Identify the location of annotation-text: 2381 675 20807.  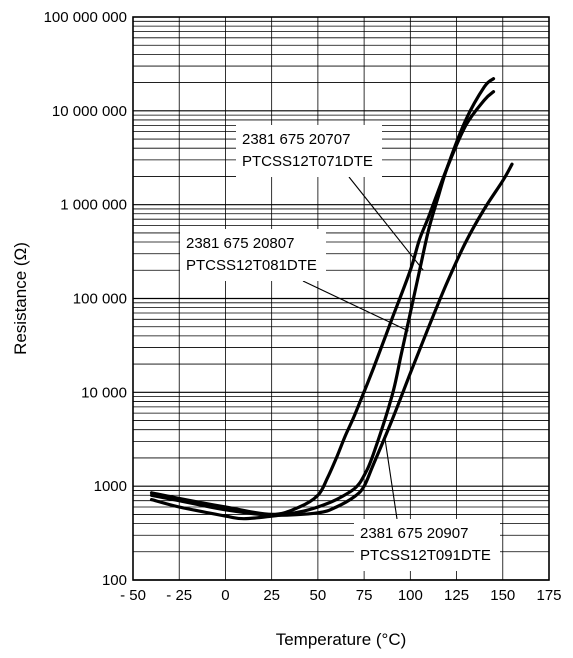
(240, 243).